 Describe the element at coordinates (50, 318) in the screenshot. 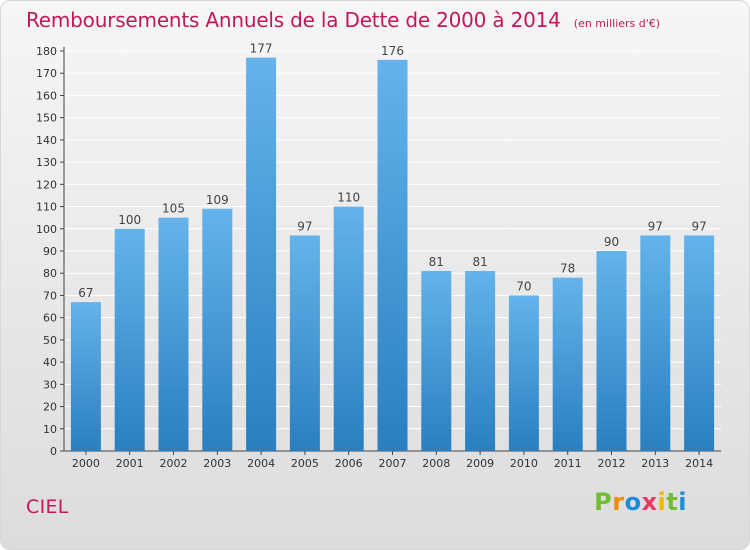

I see `y-tick-label: 60` at that location.